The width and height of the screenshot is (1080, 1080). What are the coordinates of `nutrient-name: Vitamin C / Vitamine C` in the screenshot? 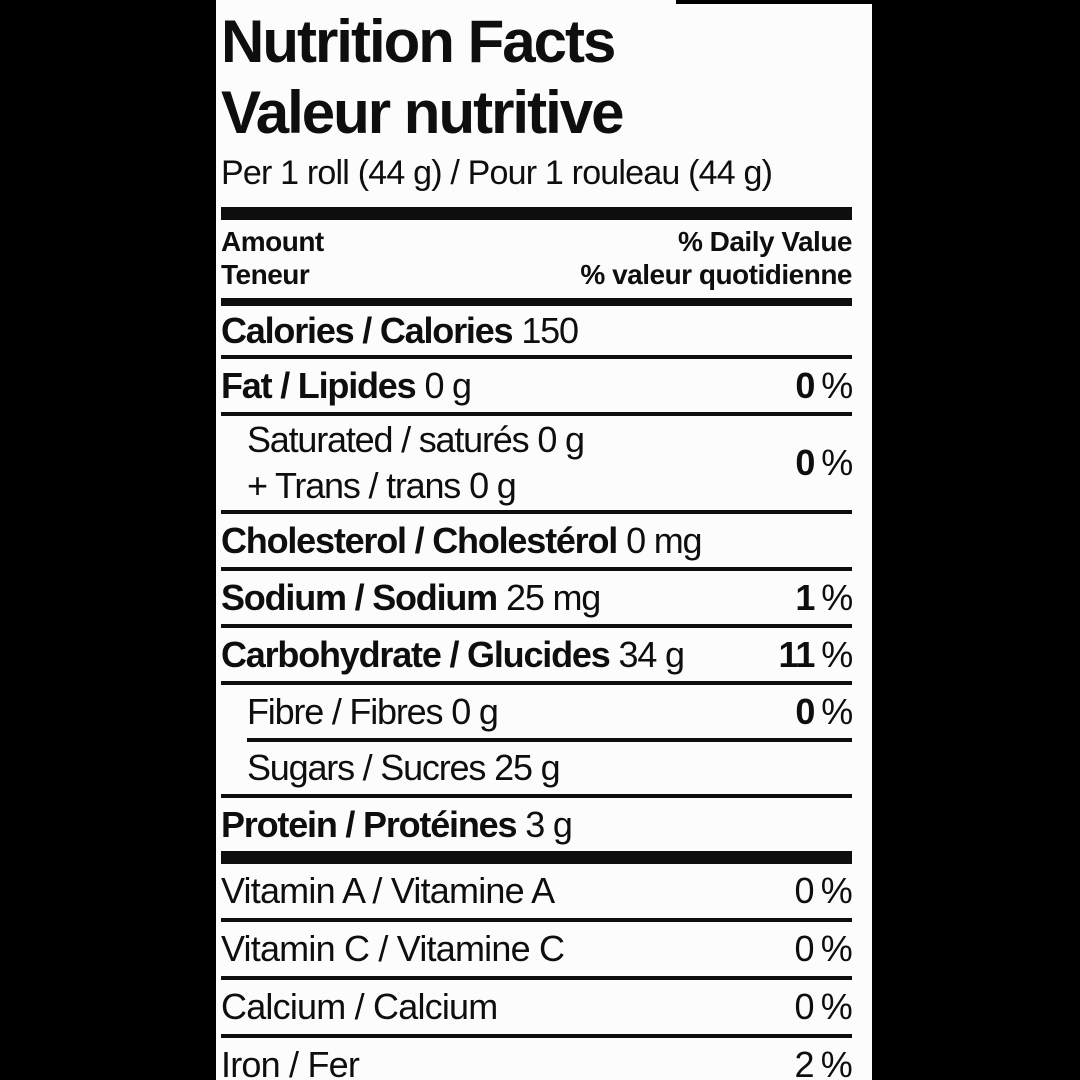 It's located at (393, 948).